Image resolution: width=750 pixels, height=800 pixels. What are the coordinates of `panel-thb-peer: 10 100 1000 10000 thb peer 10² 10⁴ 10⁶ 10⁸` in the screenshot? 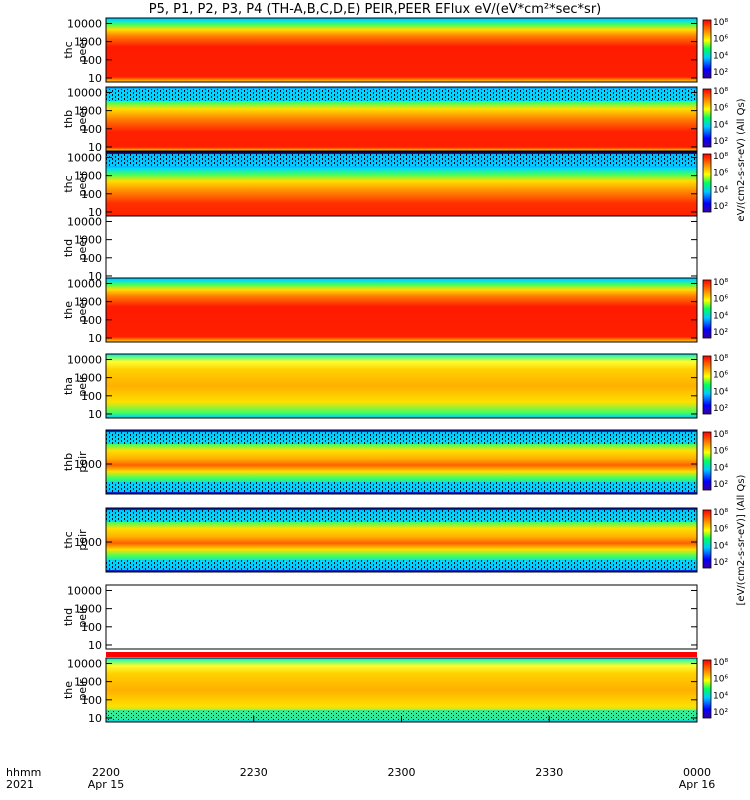 It's located at (395, 120).